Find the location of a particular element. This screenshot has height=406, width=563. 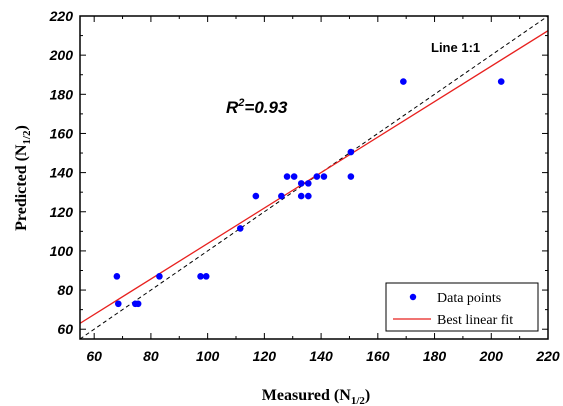

legend-label-best-fit: Best linear fit is located at coordinates (475, 320).